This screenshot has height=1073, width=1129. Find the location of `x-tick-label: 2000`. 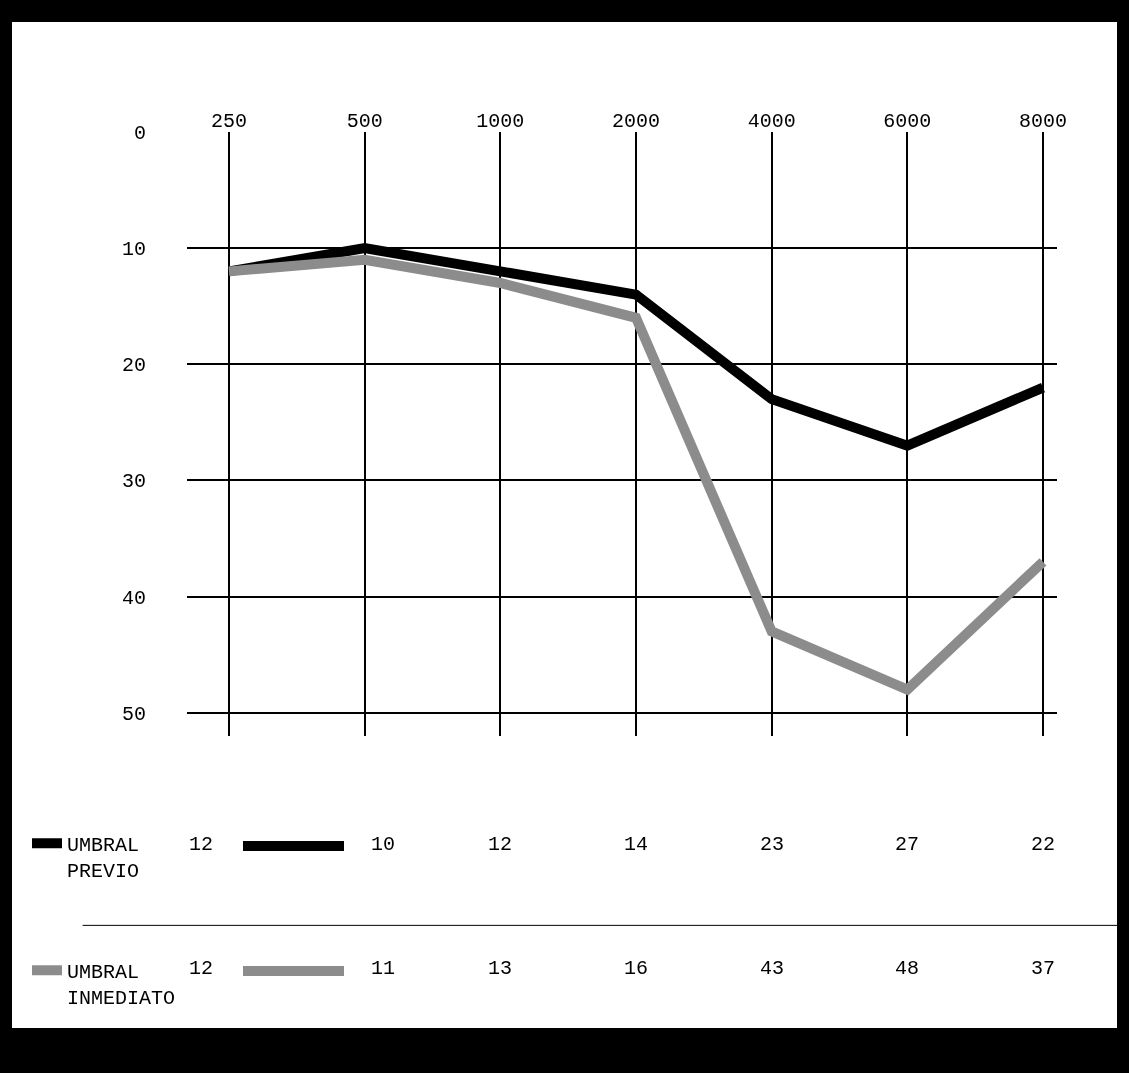

x-tick-label: 2000 is located at coordinates (636, 121).